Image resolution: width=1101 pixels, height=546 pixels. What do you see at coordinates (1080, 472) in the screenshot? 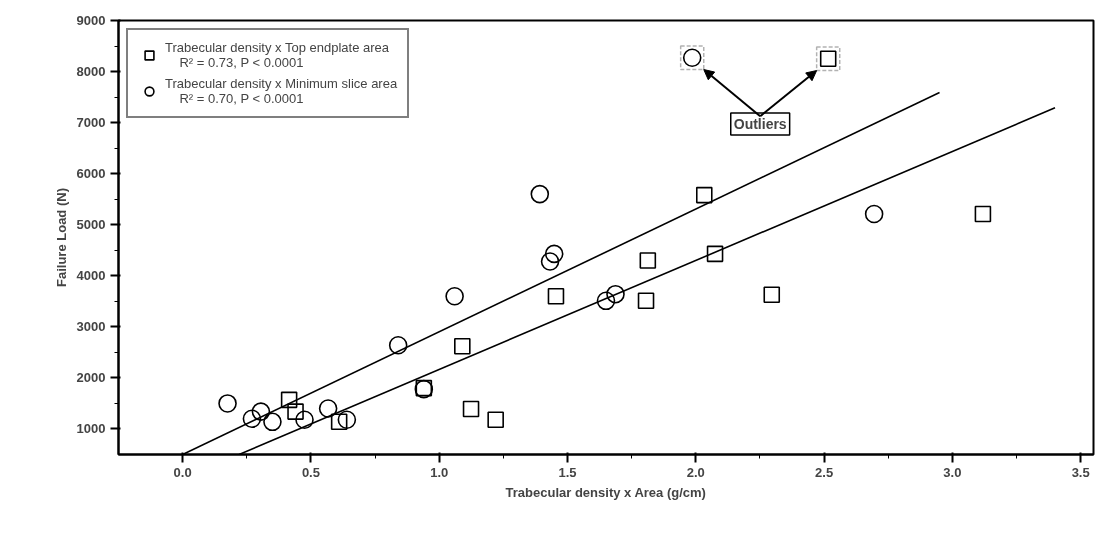
I see `x-tick-label: 3.5` at bounding box center [1080, 472].